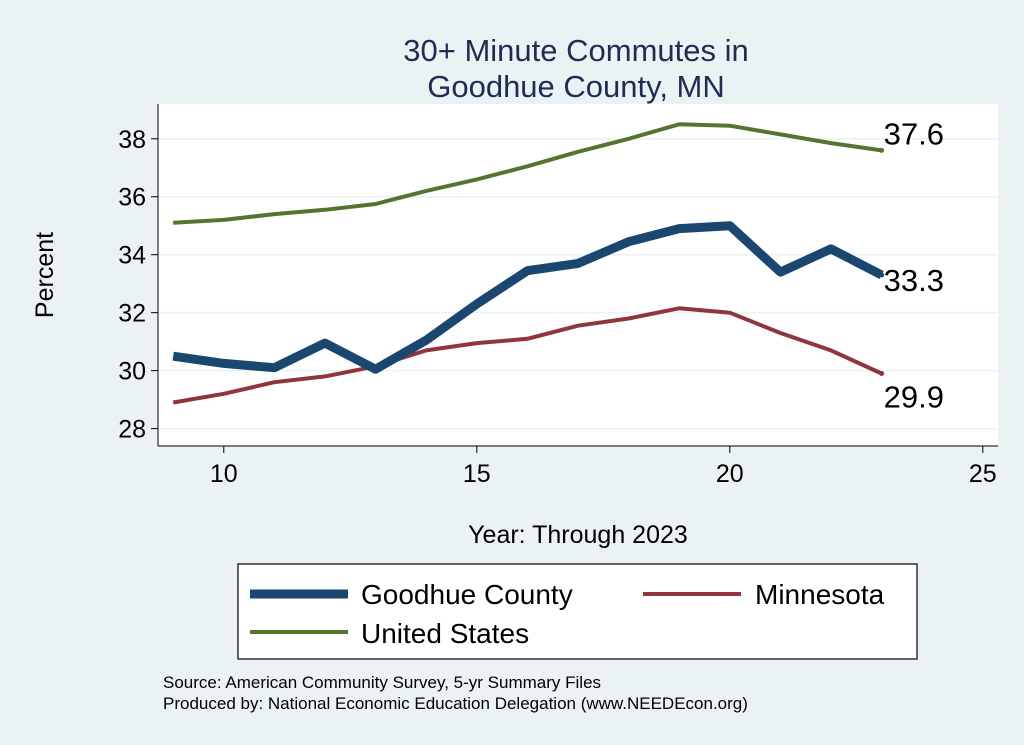 Image resolution: width=1024 pixels, height=745 pixels. I want to click on x-tick-label: 15, so click(477, 474).